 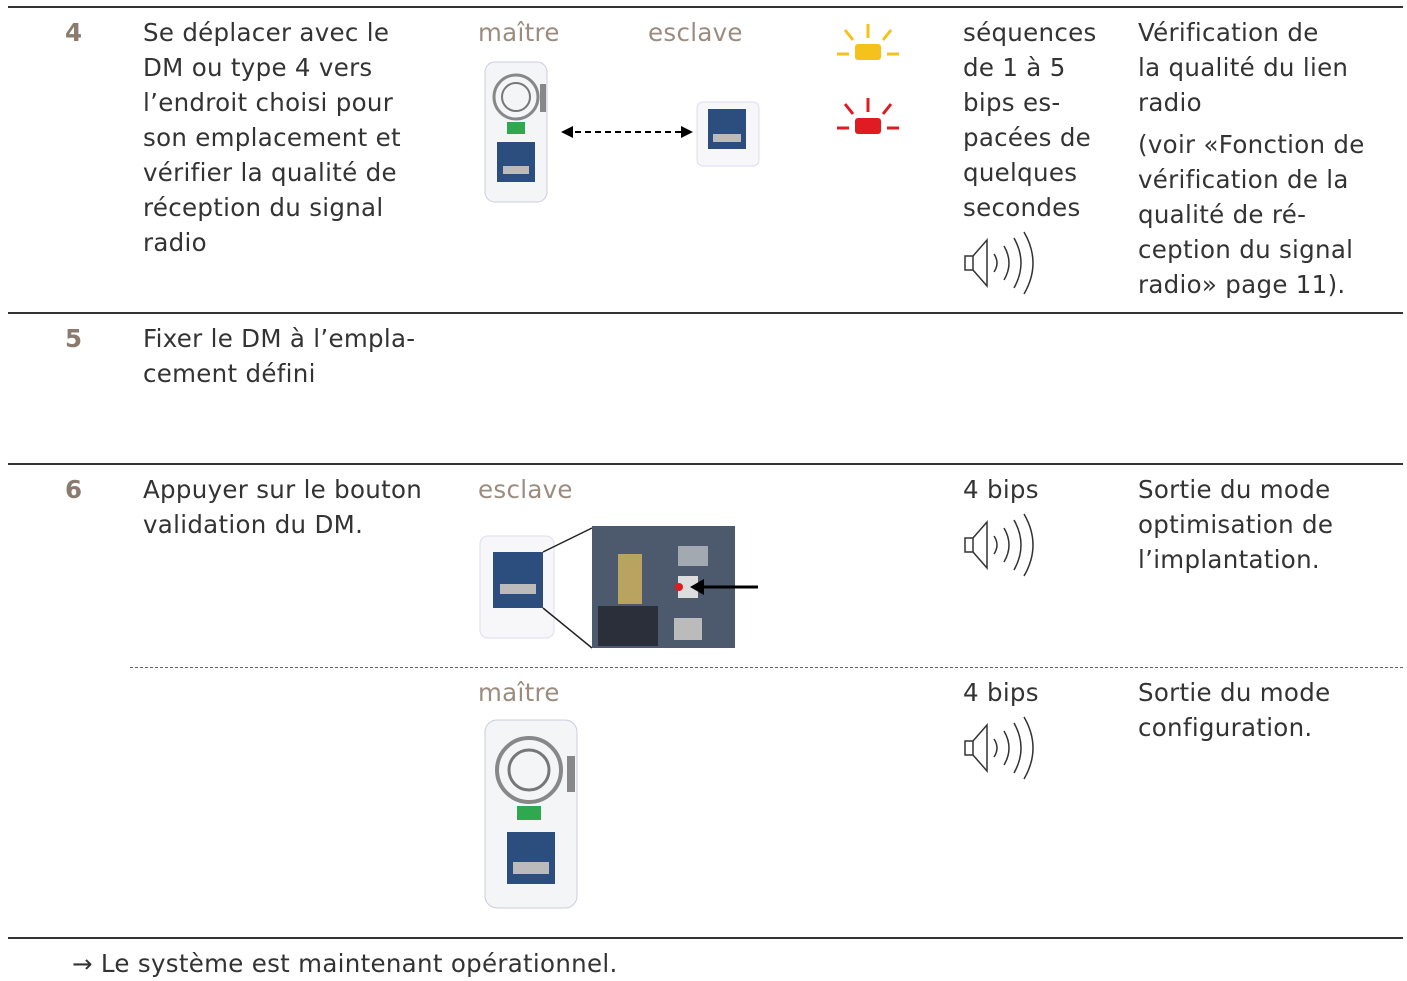 What do you see at coordinates (1027, 137) in the screenshot?
I see `text-line: pacées de` at bounding box center [1027, 137].